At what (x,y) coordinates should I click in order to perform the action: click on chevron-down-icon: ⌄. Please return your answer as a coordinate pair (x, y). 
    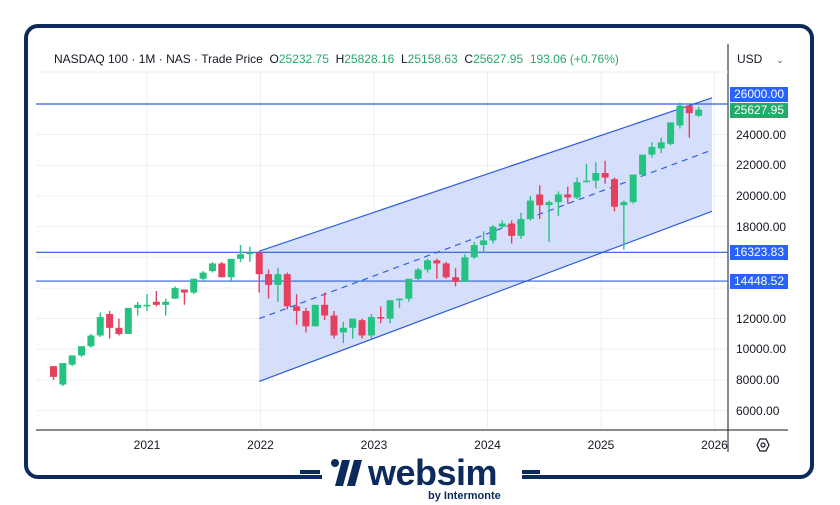
    Looking at the image, I should click on (780, 60).